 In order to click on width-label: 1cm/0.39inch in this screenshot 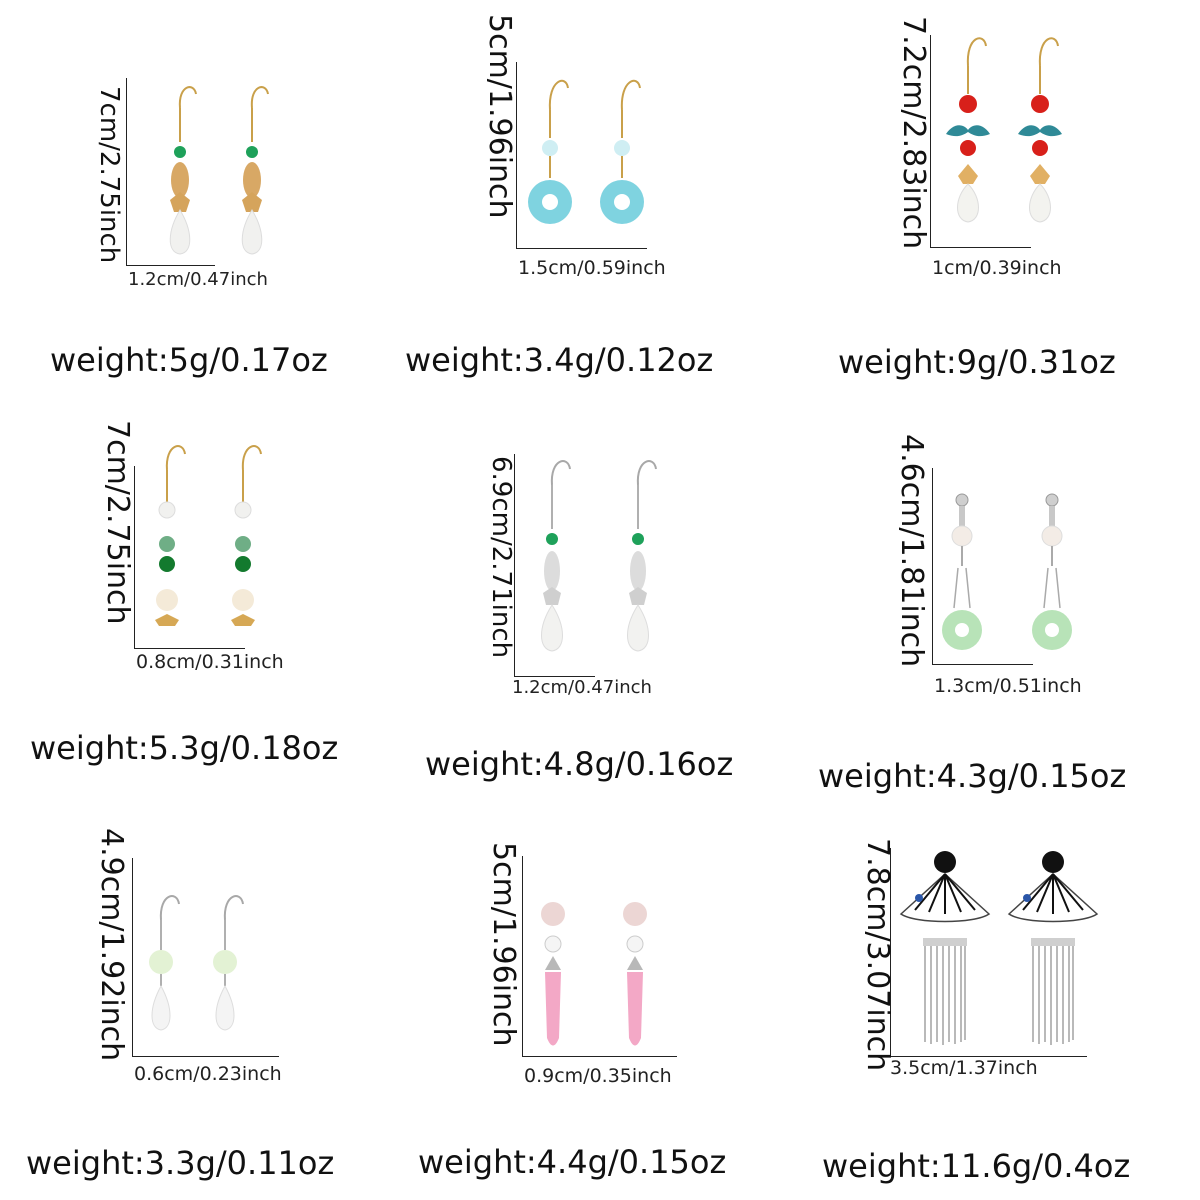, I will do `click(997, 268)`.